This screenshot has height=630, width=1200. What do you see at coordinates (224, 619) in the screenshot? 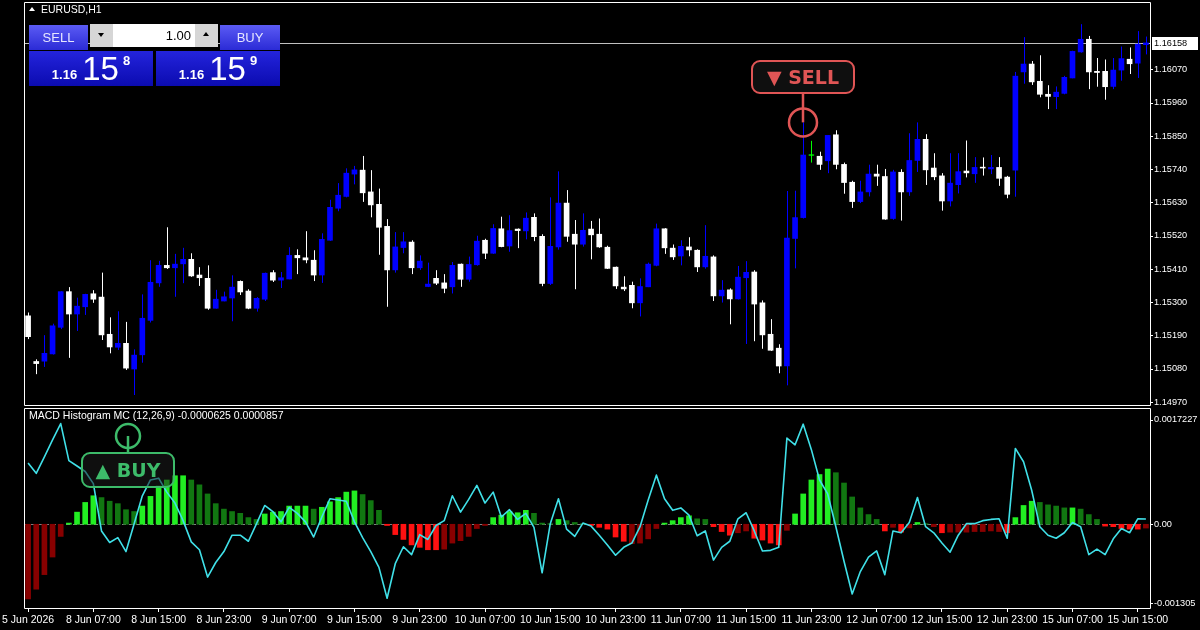
I see `x-tick-label: 8 Jun 23:00` at bounding box center [224, 619].